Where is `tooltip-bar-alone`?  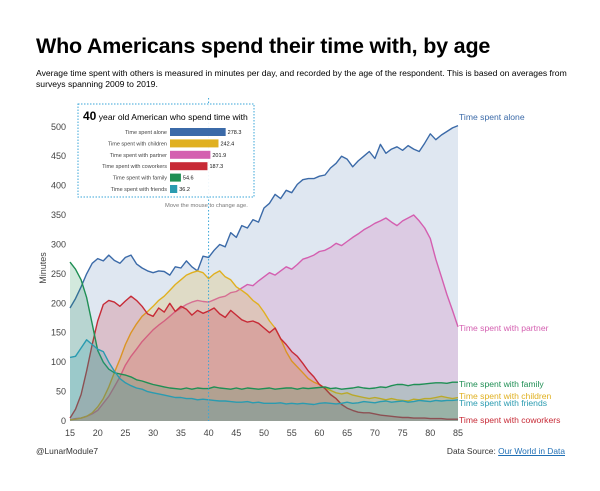 tooltip-bar-alone is located at coordinates (198, 132).